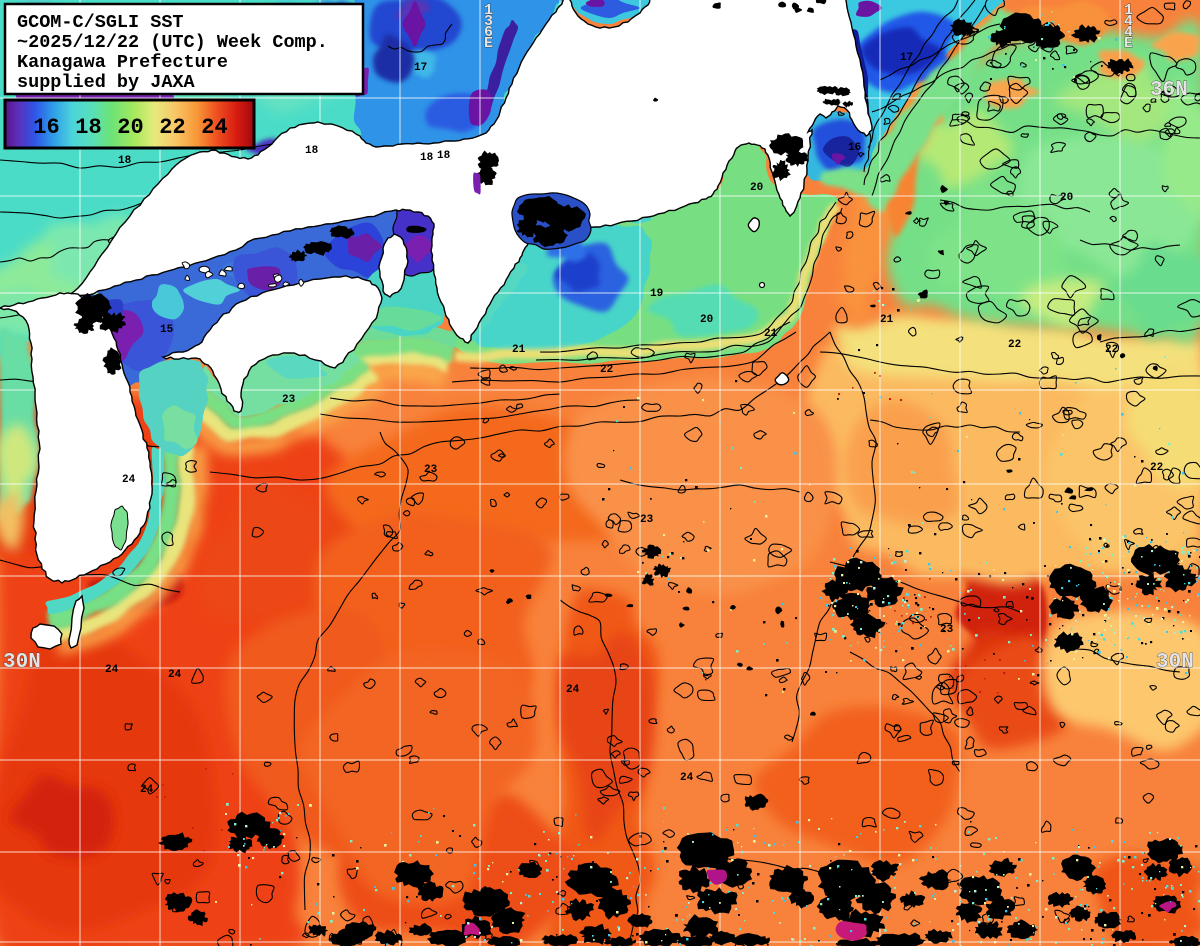  I want to click on svg-text: ~2025/12/22 (UTC) Week Comp., so click(172, 42).